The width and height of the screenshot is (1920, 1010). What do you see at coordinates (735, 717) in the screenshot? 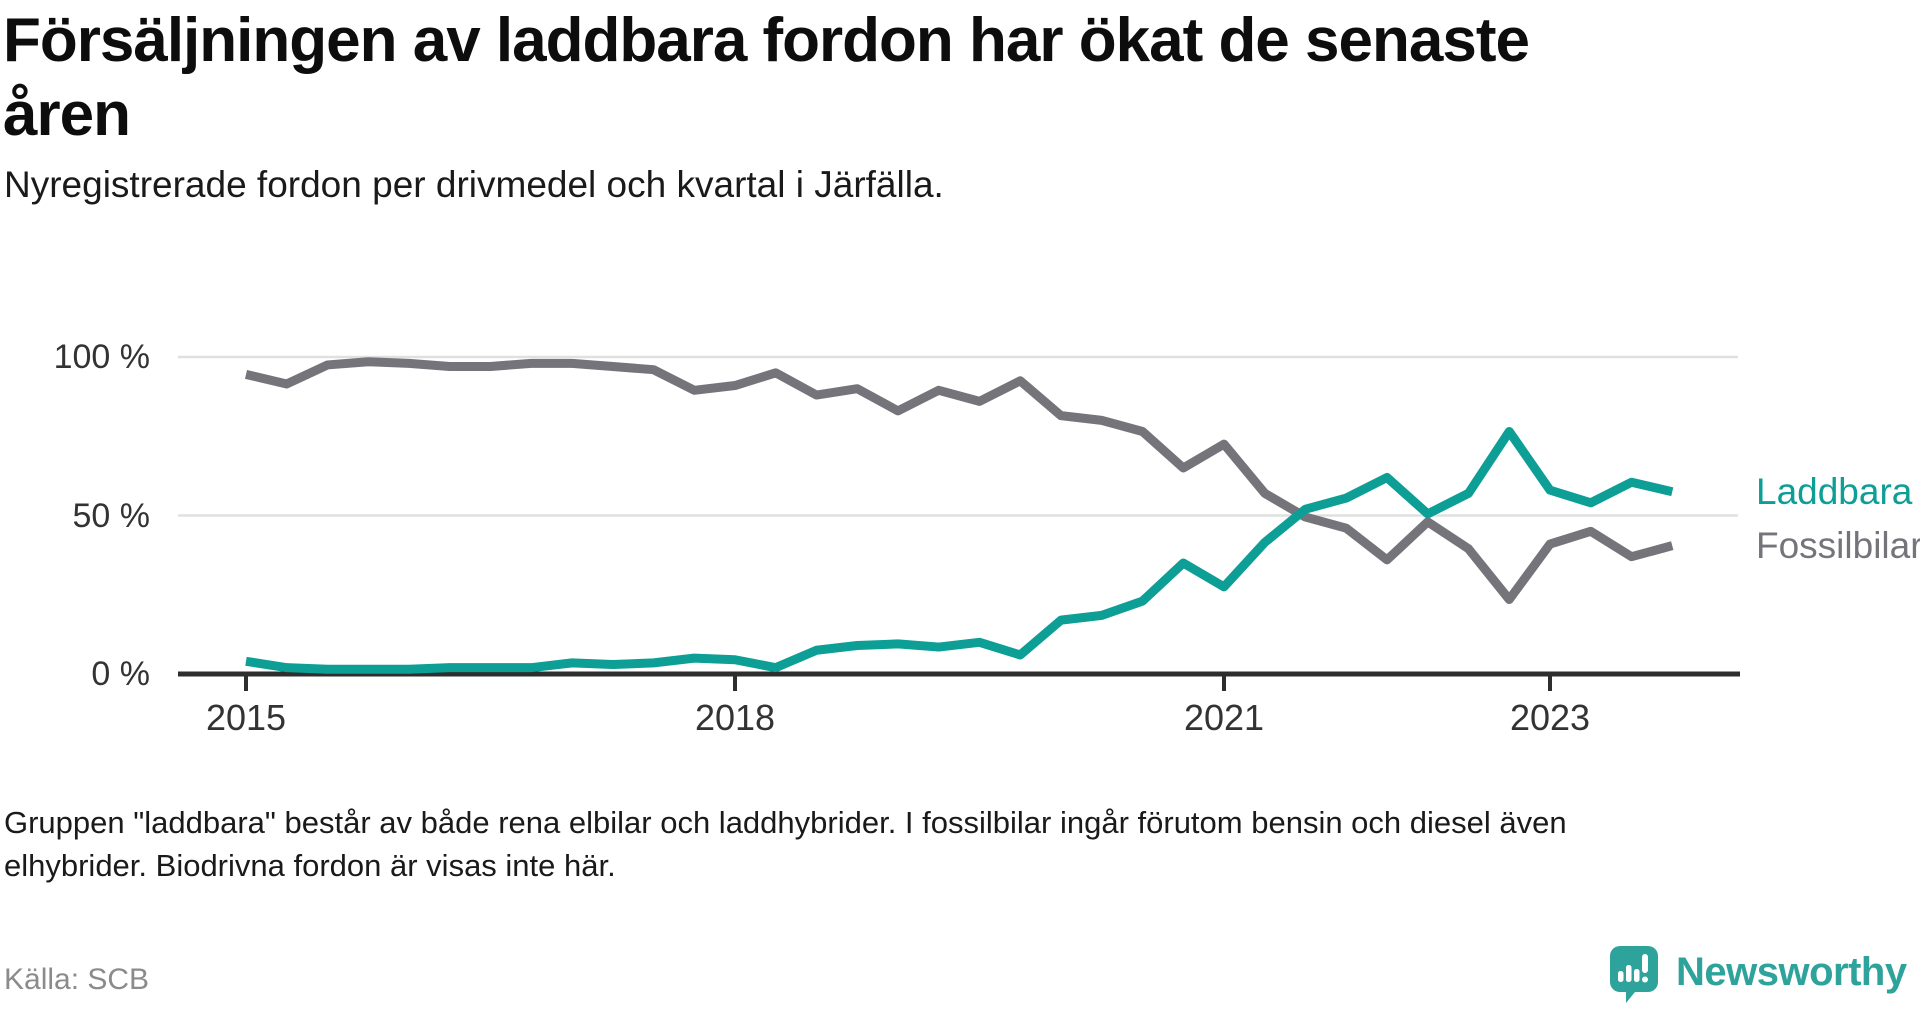
I see `x-tick-label-2018: 2018` at bounding box center [735, 717].